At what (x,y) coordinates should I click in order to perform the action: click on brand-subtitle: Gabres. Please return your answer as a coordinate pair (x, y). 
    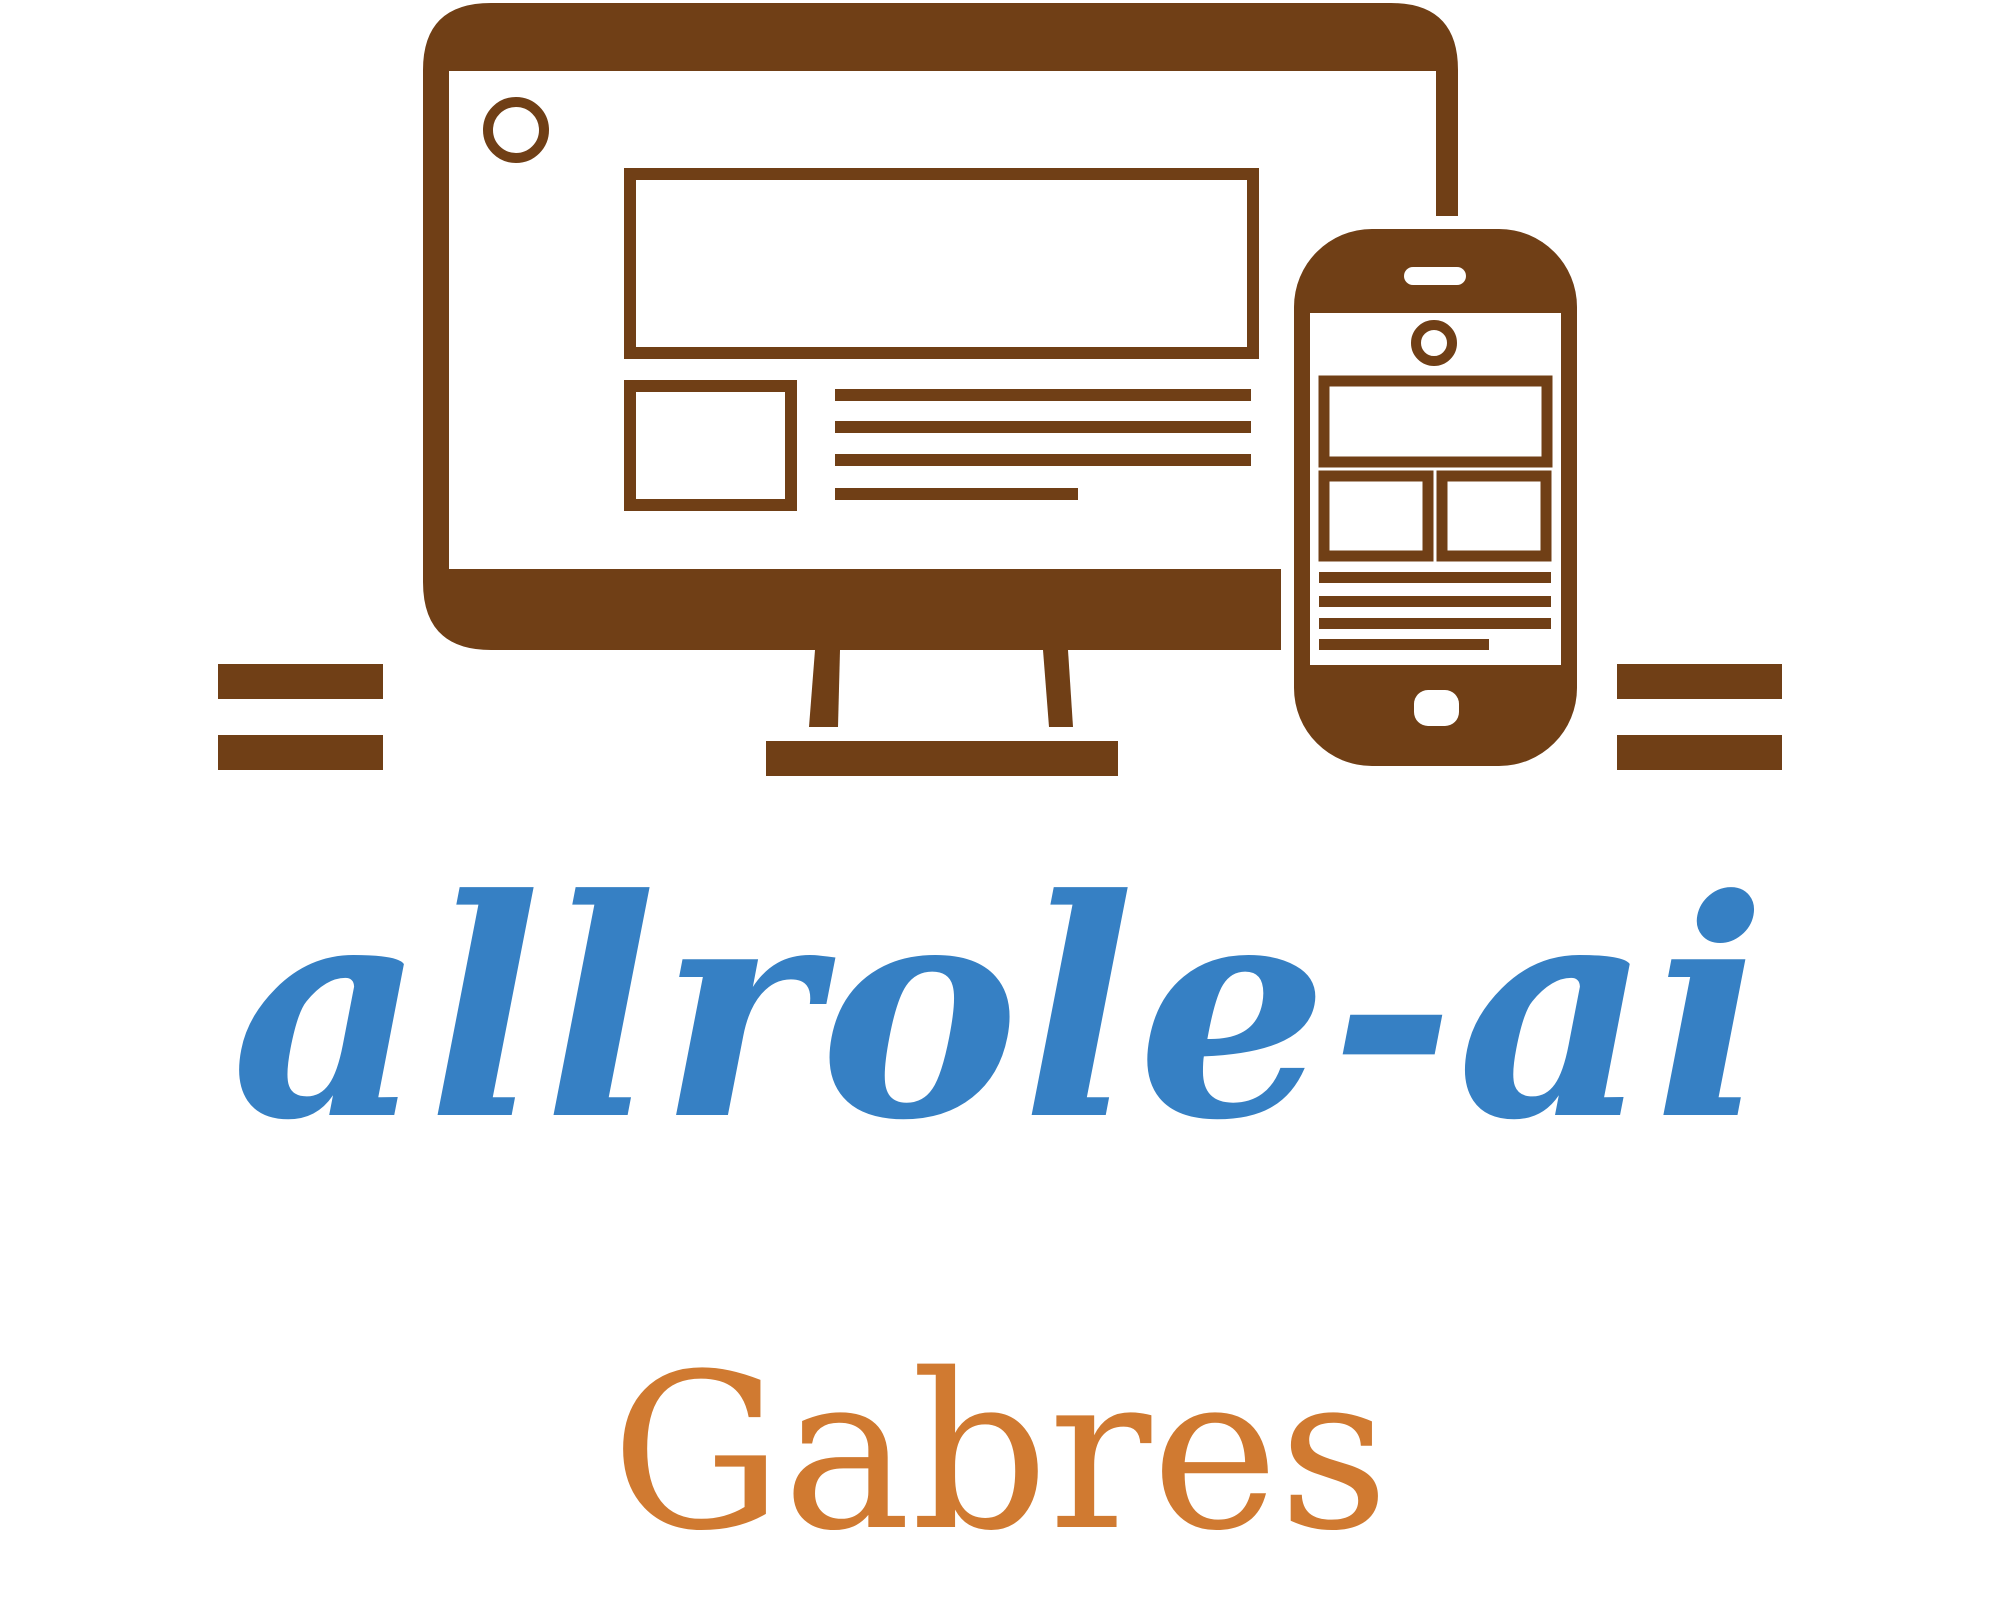
    Looking at the image, I should click on (1000, 1452).